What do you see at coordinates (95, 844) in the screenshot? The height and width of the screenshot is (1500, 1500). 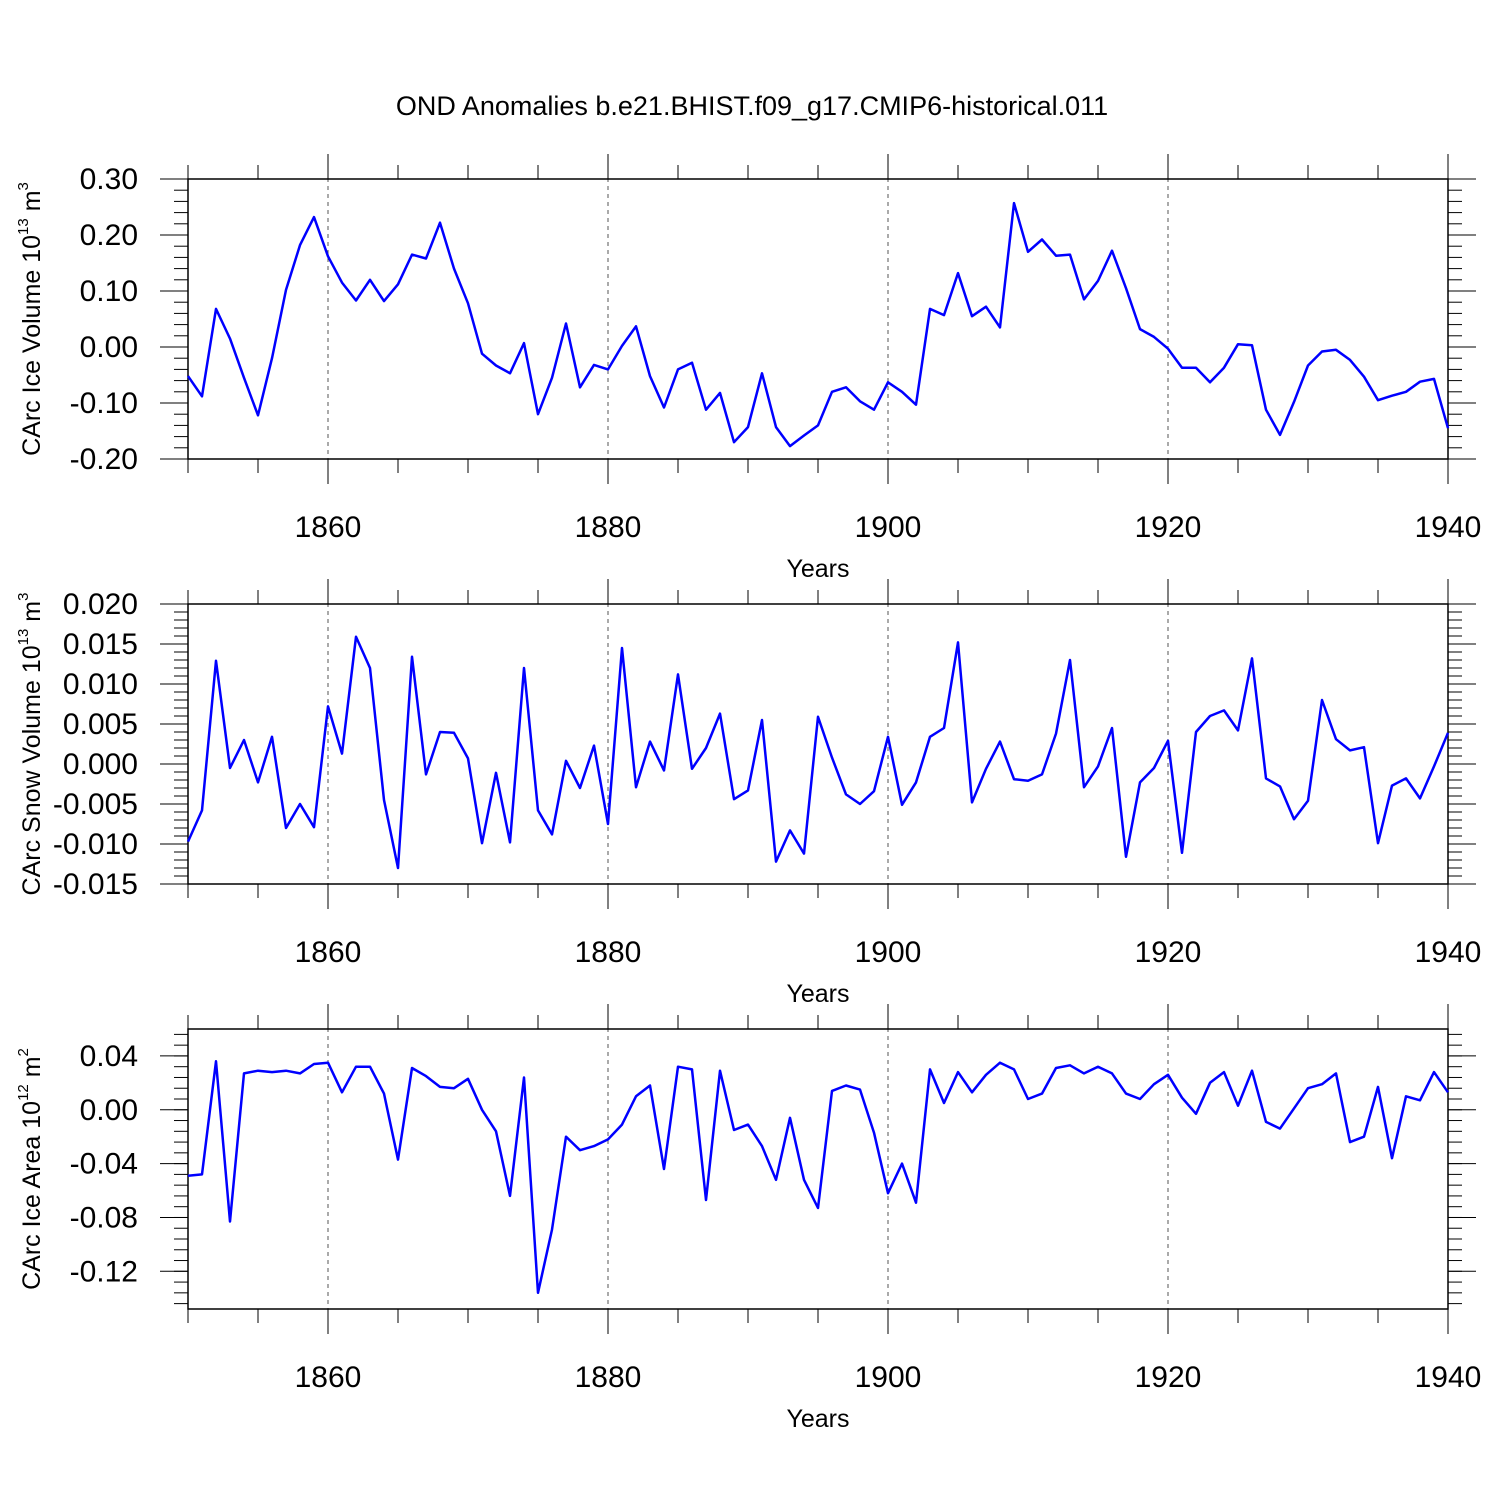 I see `y-tick-label: -0.010` at bounding box center [95, 844].